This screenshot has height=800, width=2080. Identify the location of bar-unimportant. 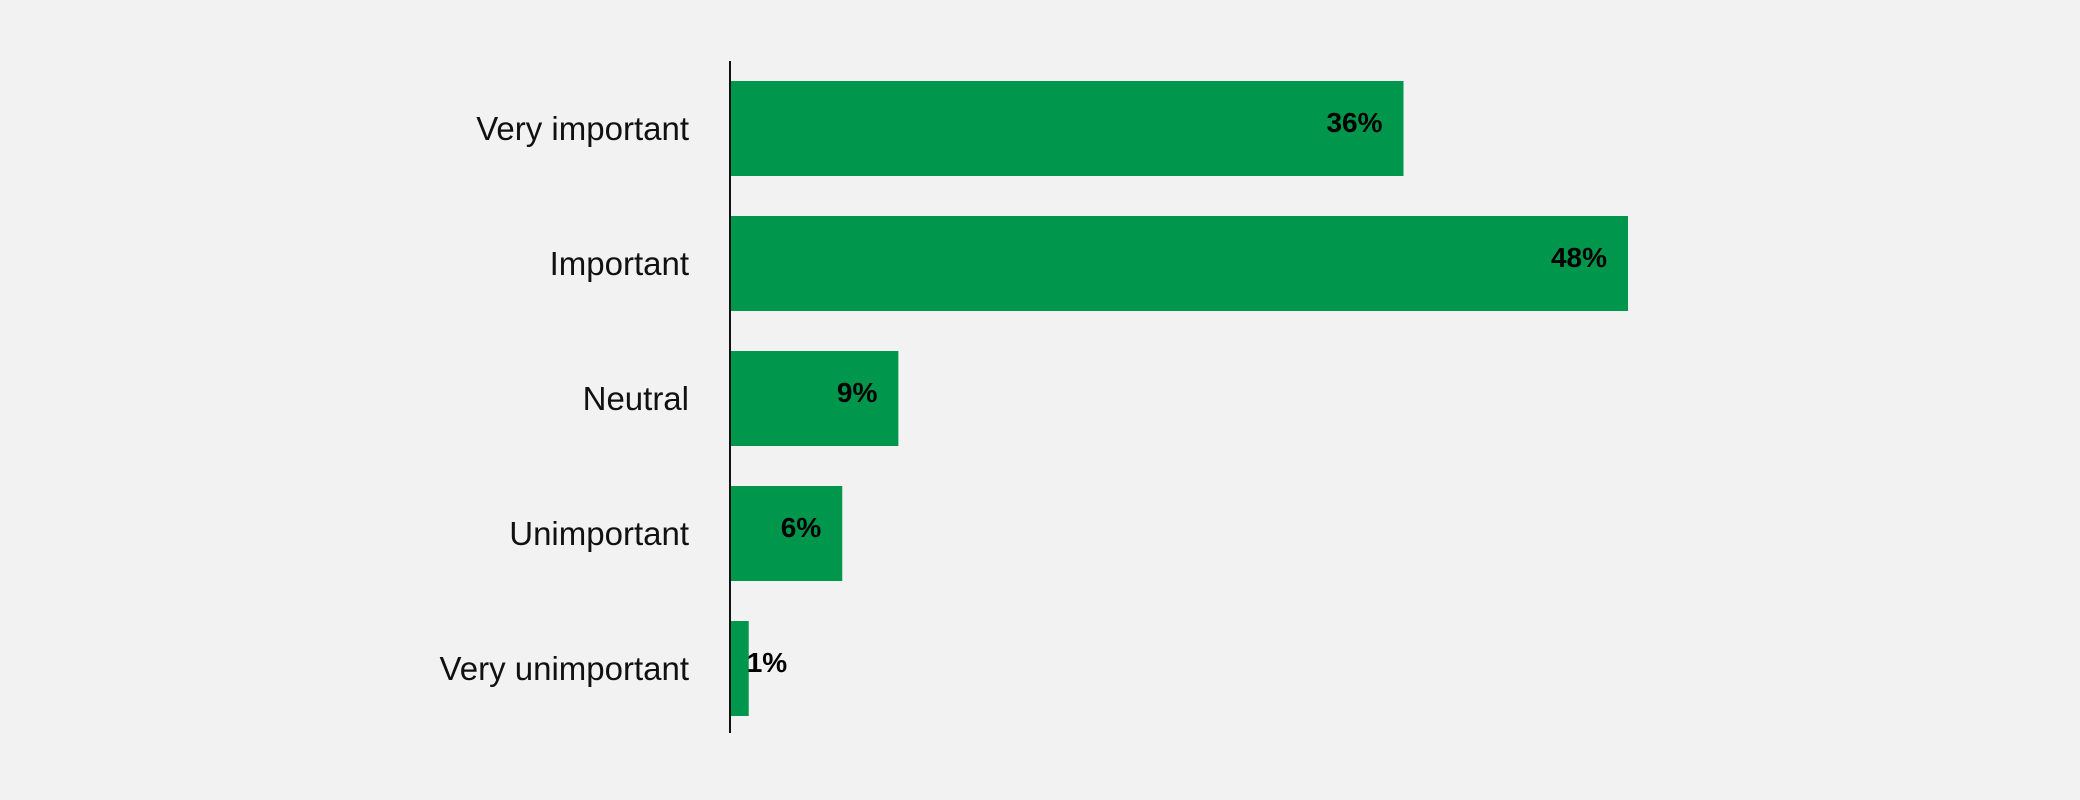
(786, 533).